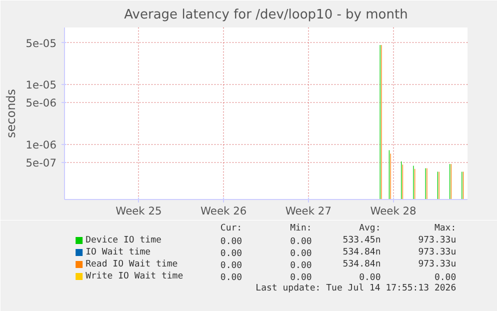  What do you see at coordinates (135, 277) in the screenshot?
I see `legend-label: Write IO Wait time` at bounding box center [135, 277].